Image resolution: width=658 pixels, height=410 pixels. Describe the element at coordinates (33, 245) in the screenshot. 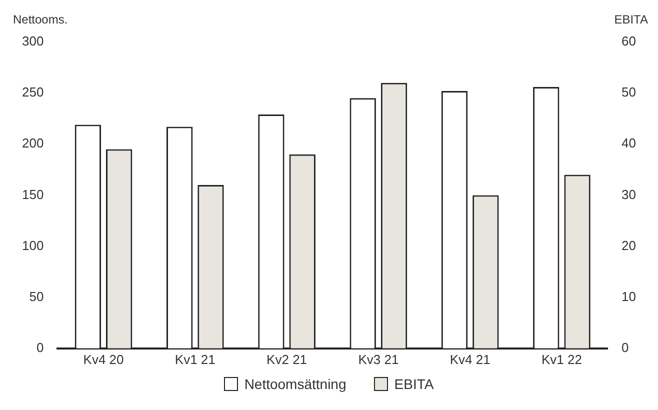

I see `y-tick-label: 100` at that location.